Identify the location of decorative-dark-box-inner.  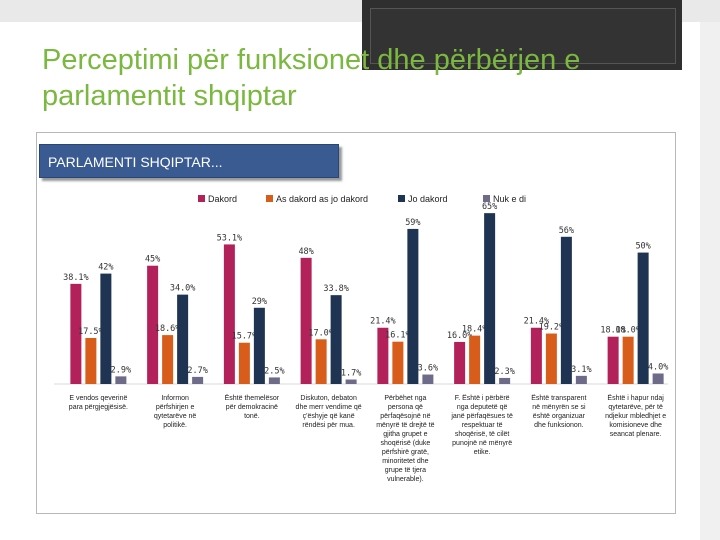
(523, 36).